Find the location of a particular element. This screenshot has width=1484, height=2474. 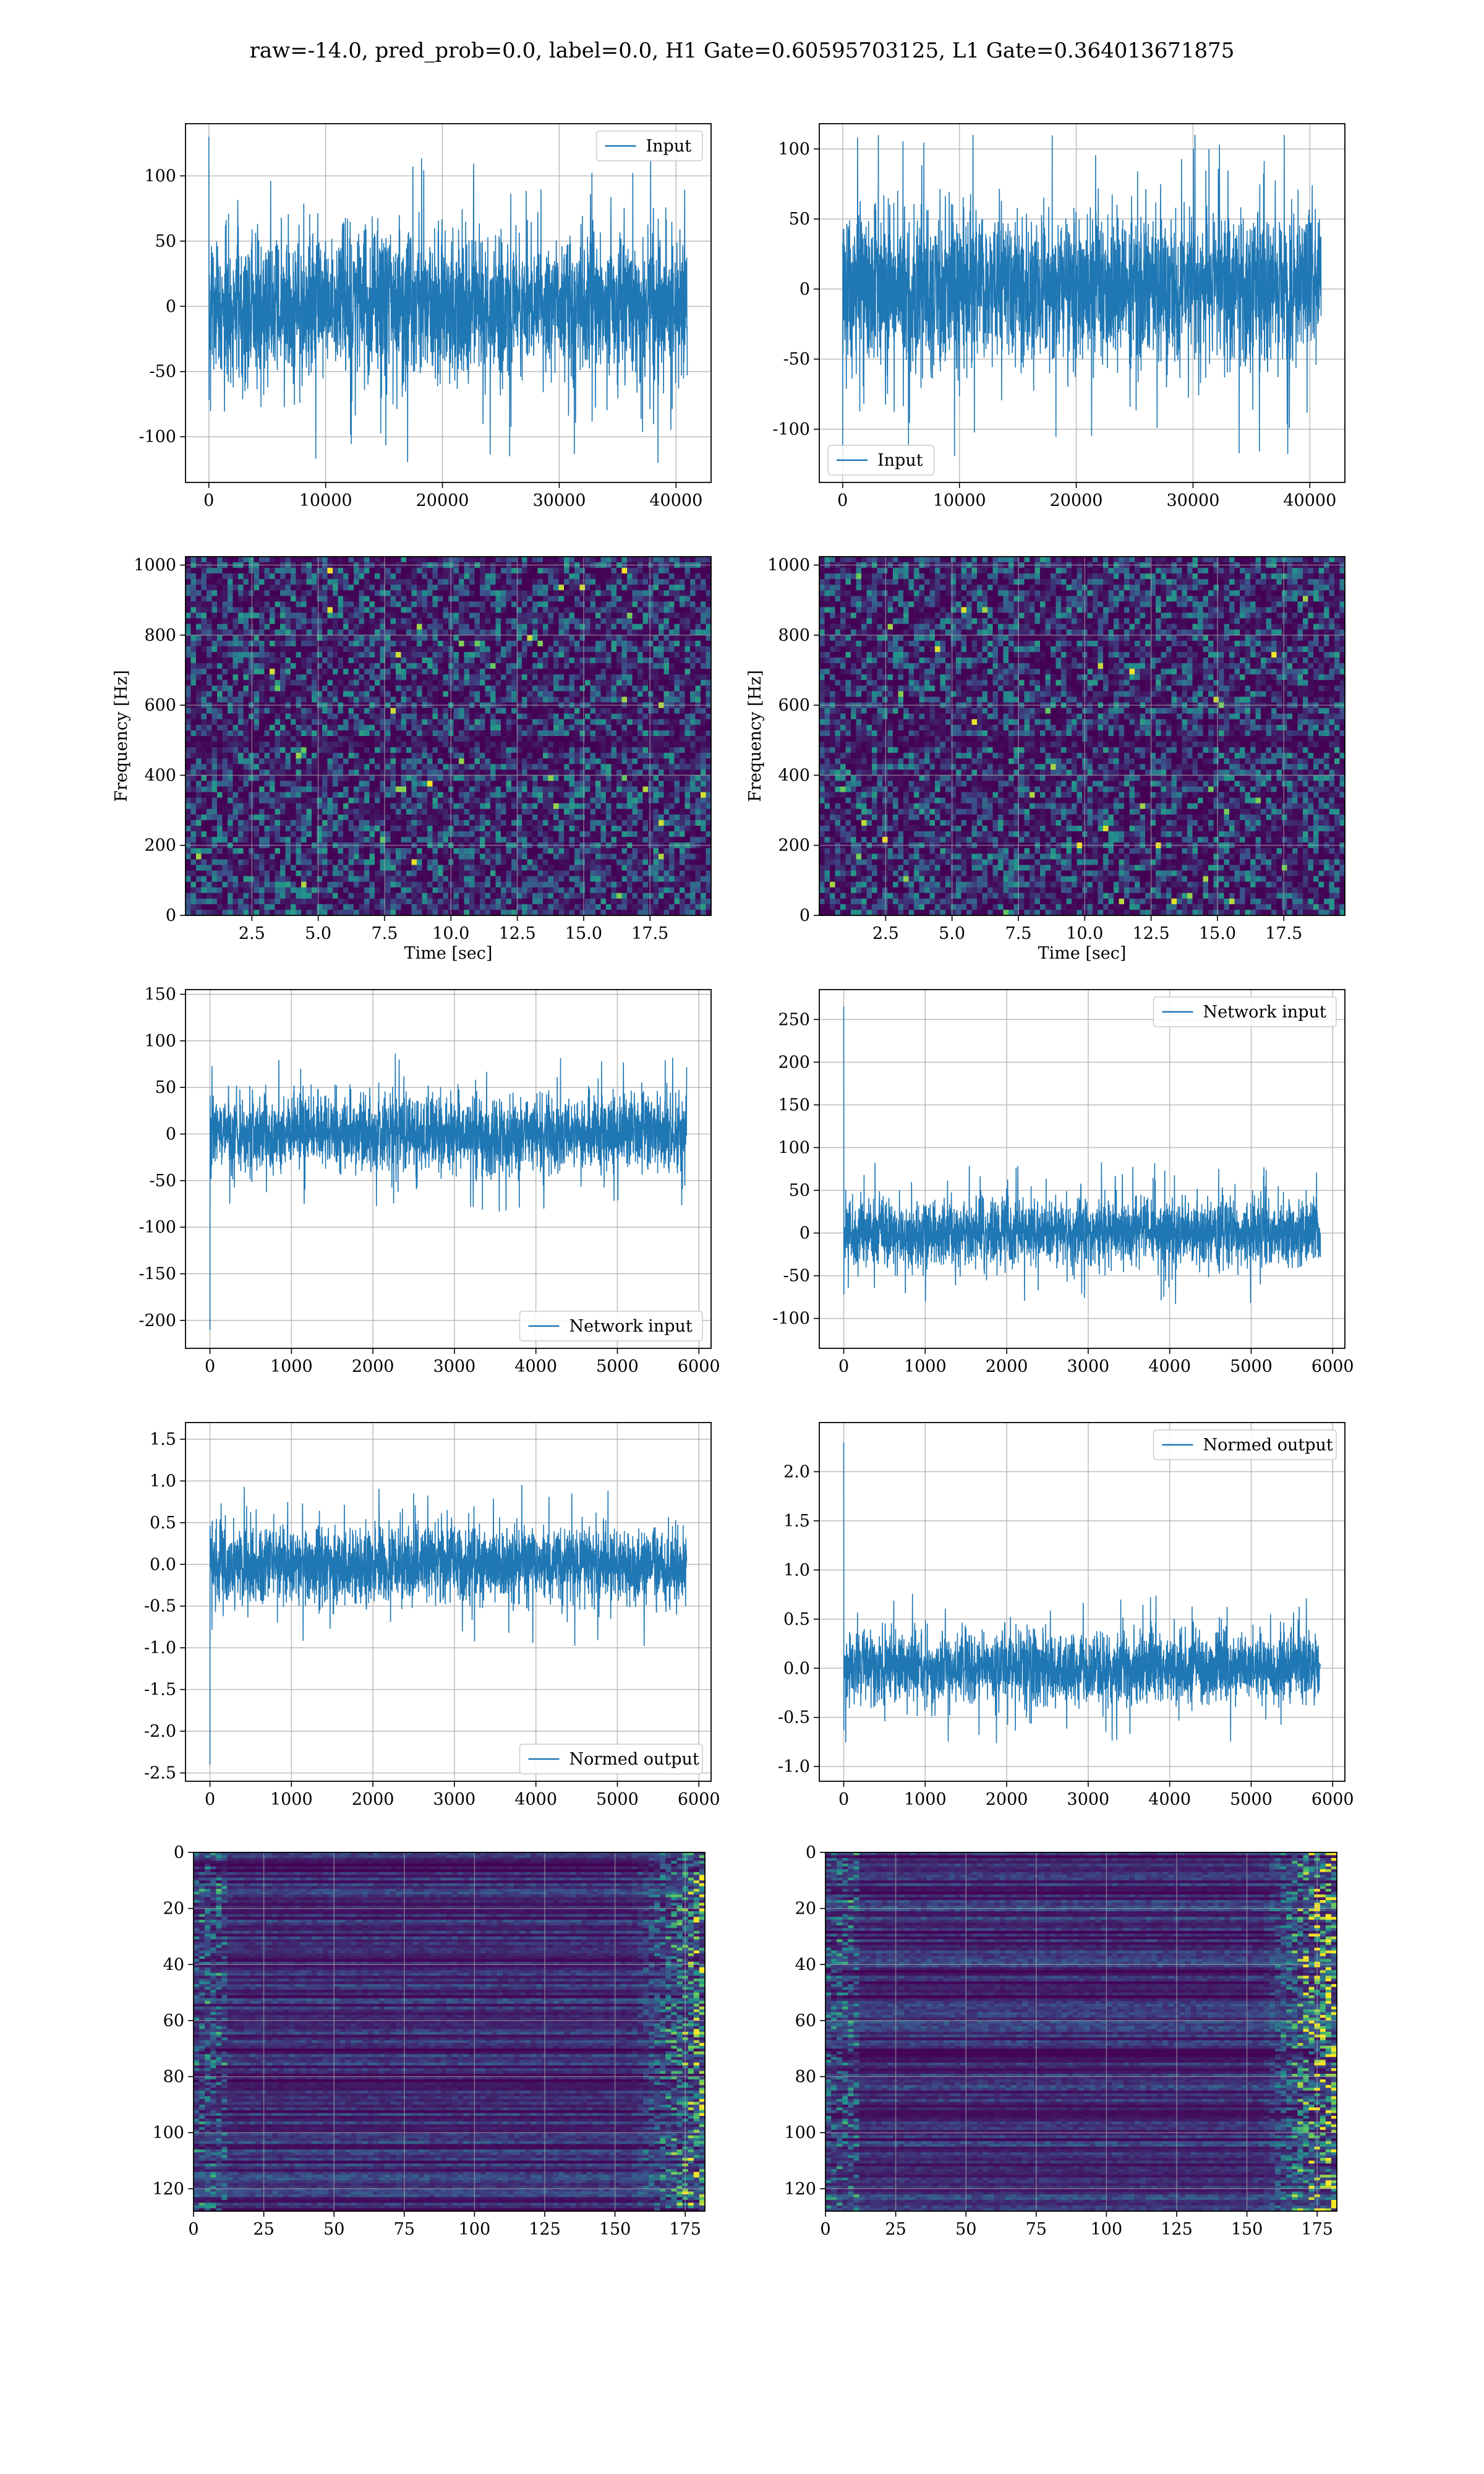

l1-input-xtick-label: 0 is located at coordinates (842, 500).